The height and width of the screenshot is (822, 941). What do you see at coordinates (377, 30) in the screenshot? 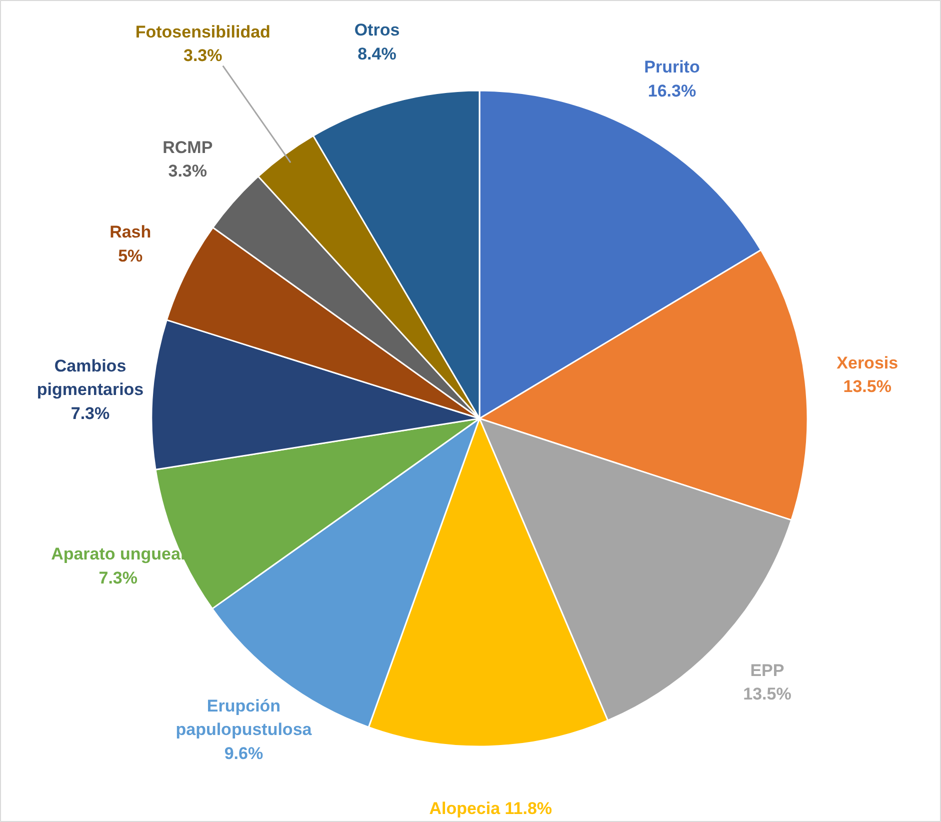
I see `slice-label: Otros` at bounding box center [377, 30].